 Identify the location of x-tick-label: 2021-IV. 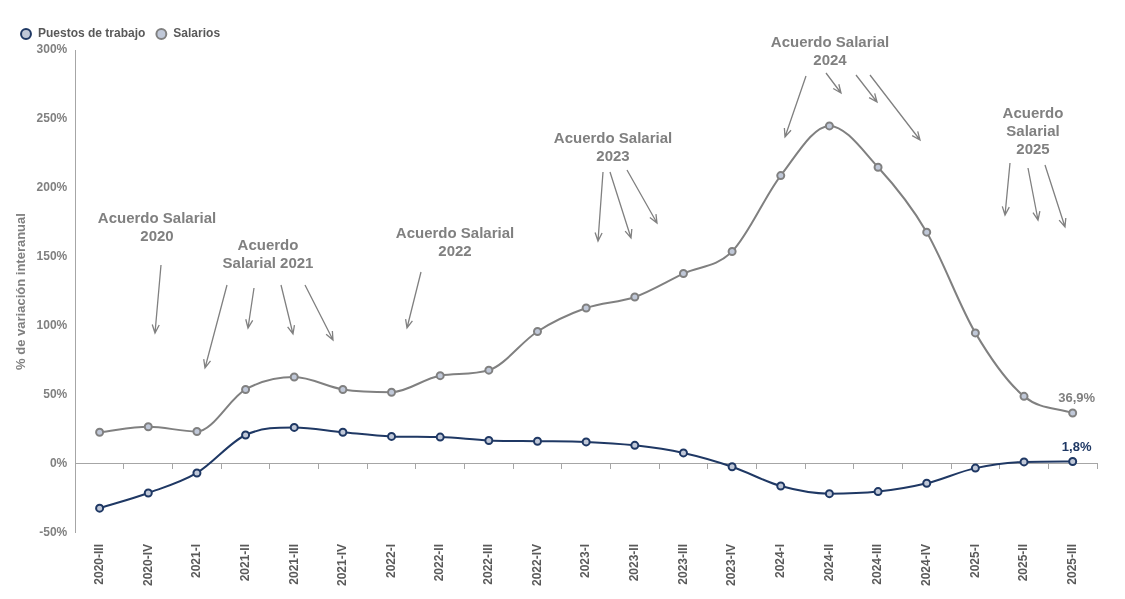
(342, 564).